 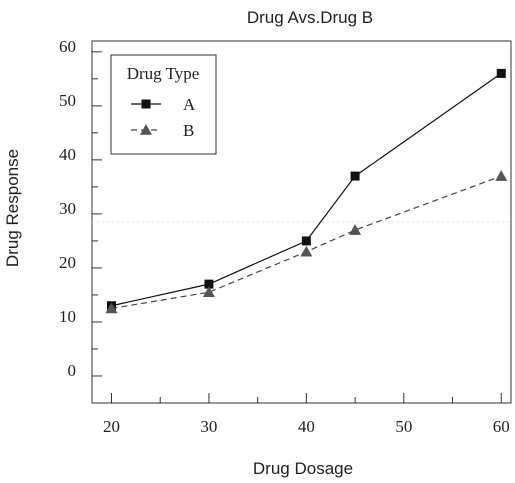 I want to click on y-tick-label: 30, so click(x=67, y=208).